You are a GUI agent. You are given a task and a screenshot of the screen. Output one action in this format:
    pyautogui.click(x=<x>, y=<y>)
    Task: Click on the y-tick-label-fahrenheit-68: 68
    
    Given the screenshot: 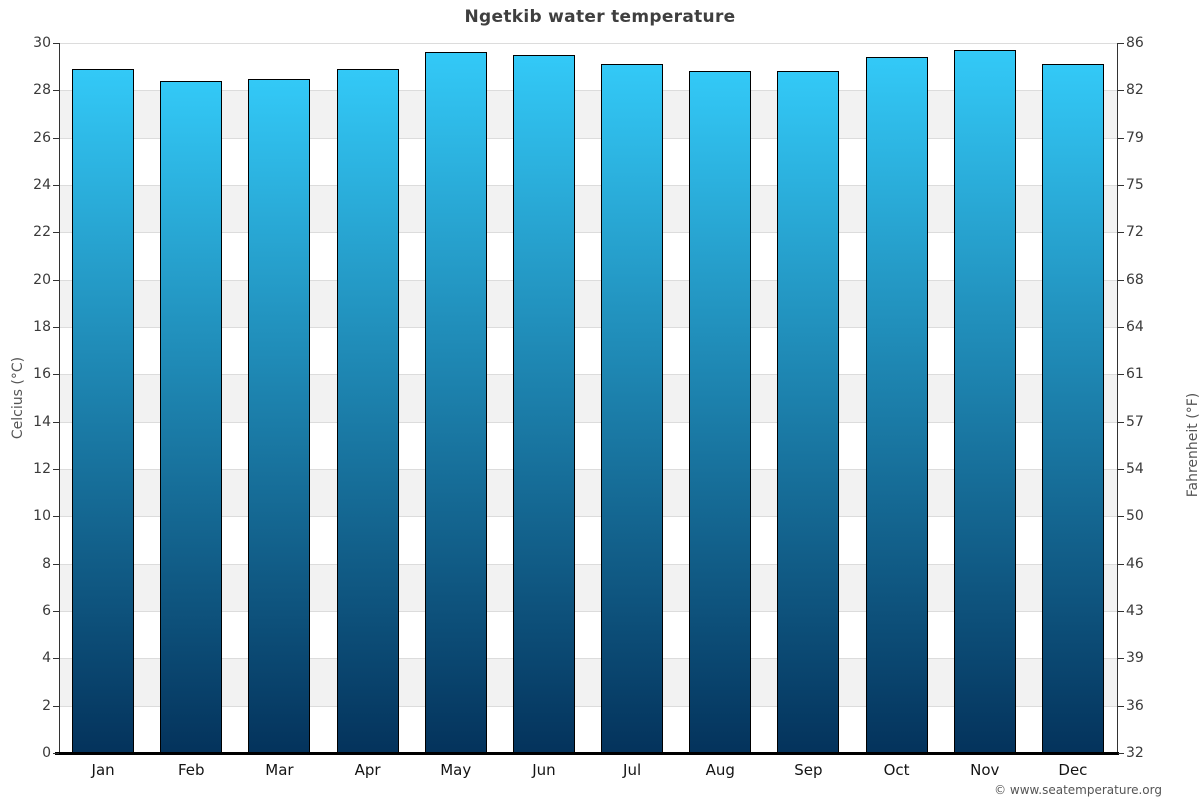 What is the action you would take?
    pyautogui.click(x=1135, y=279)
    